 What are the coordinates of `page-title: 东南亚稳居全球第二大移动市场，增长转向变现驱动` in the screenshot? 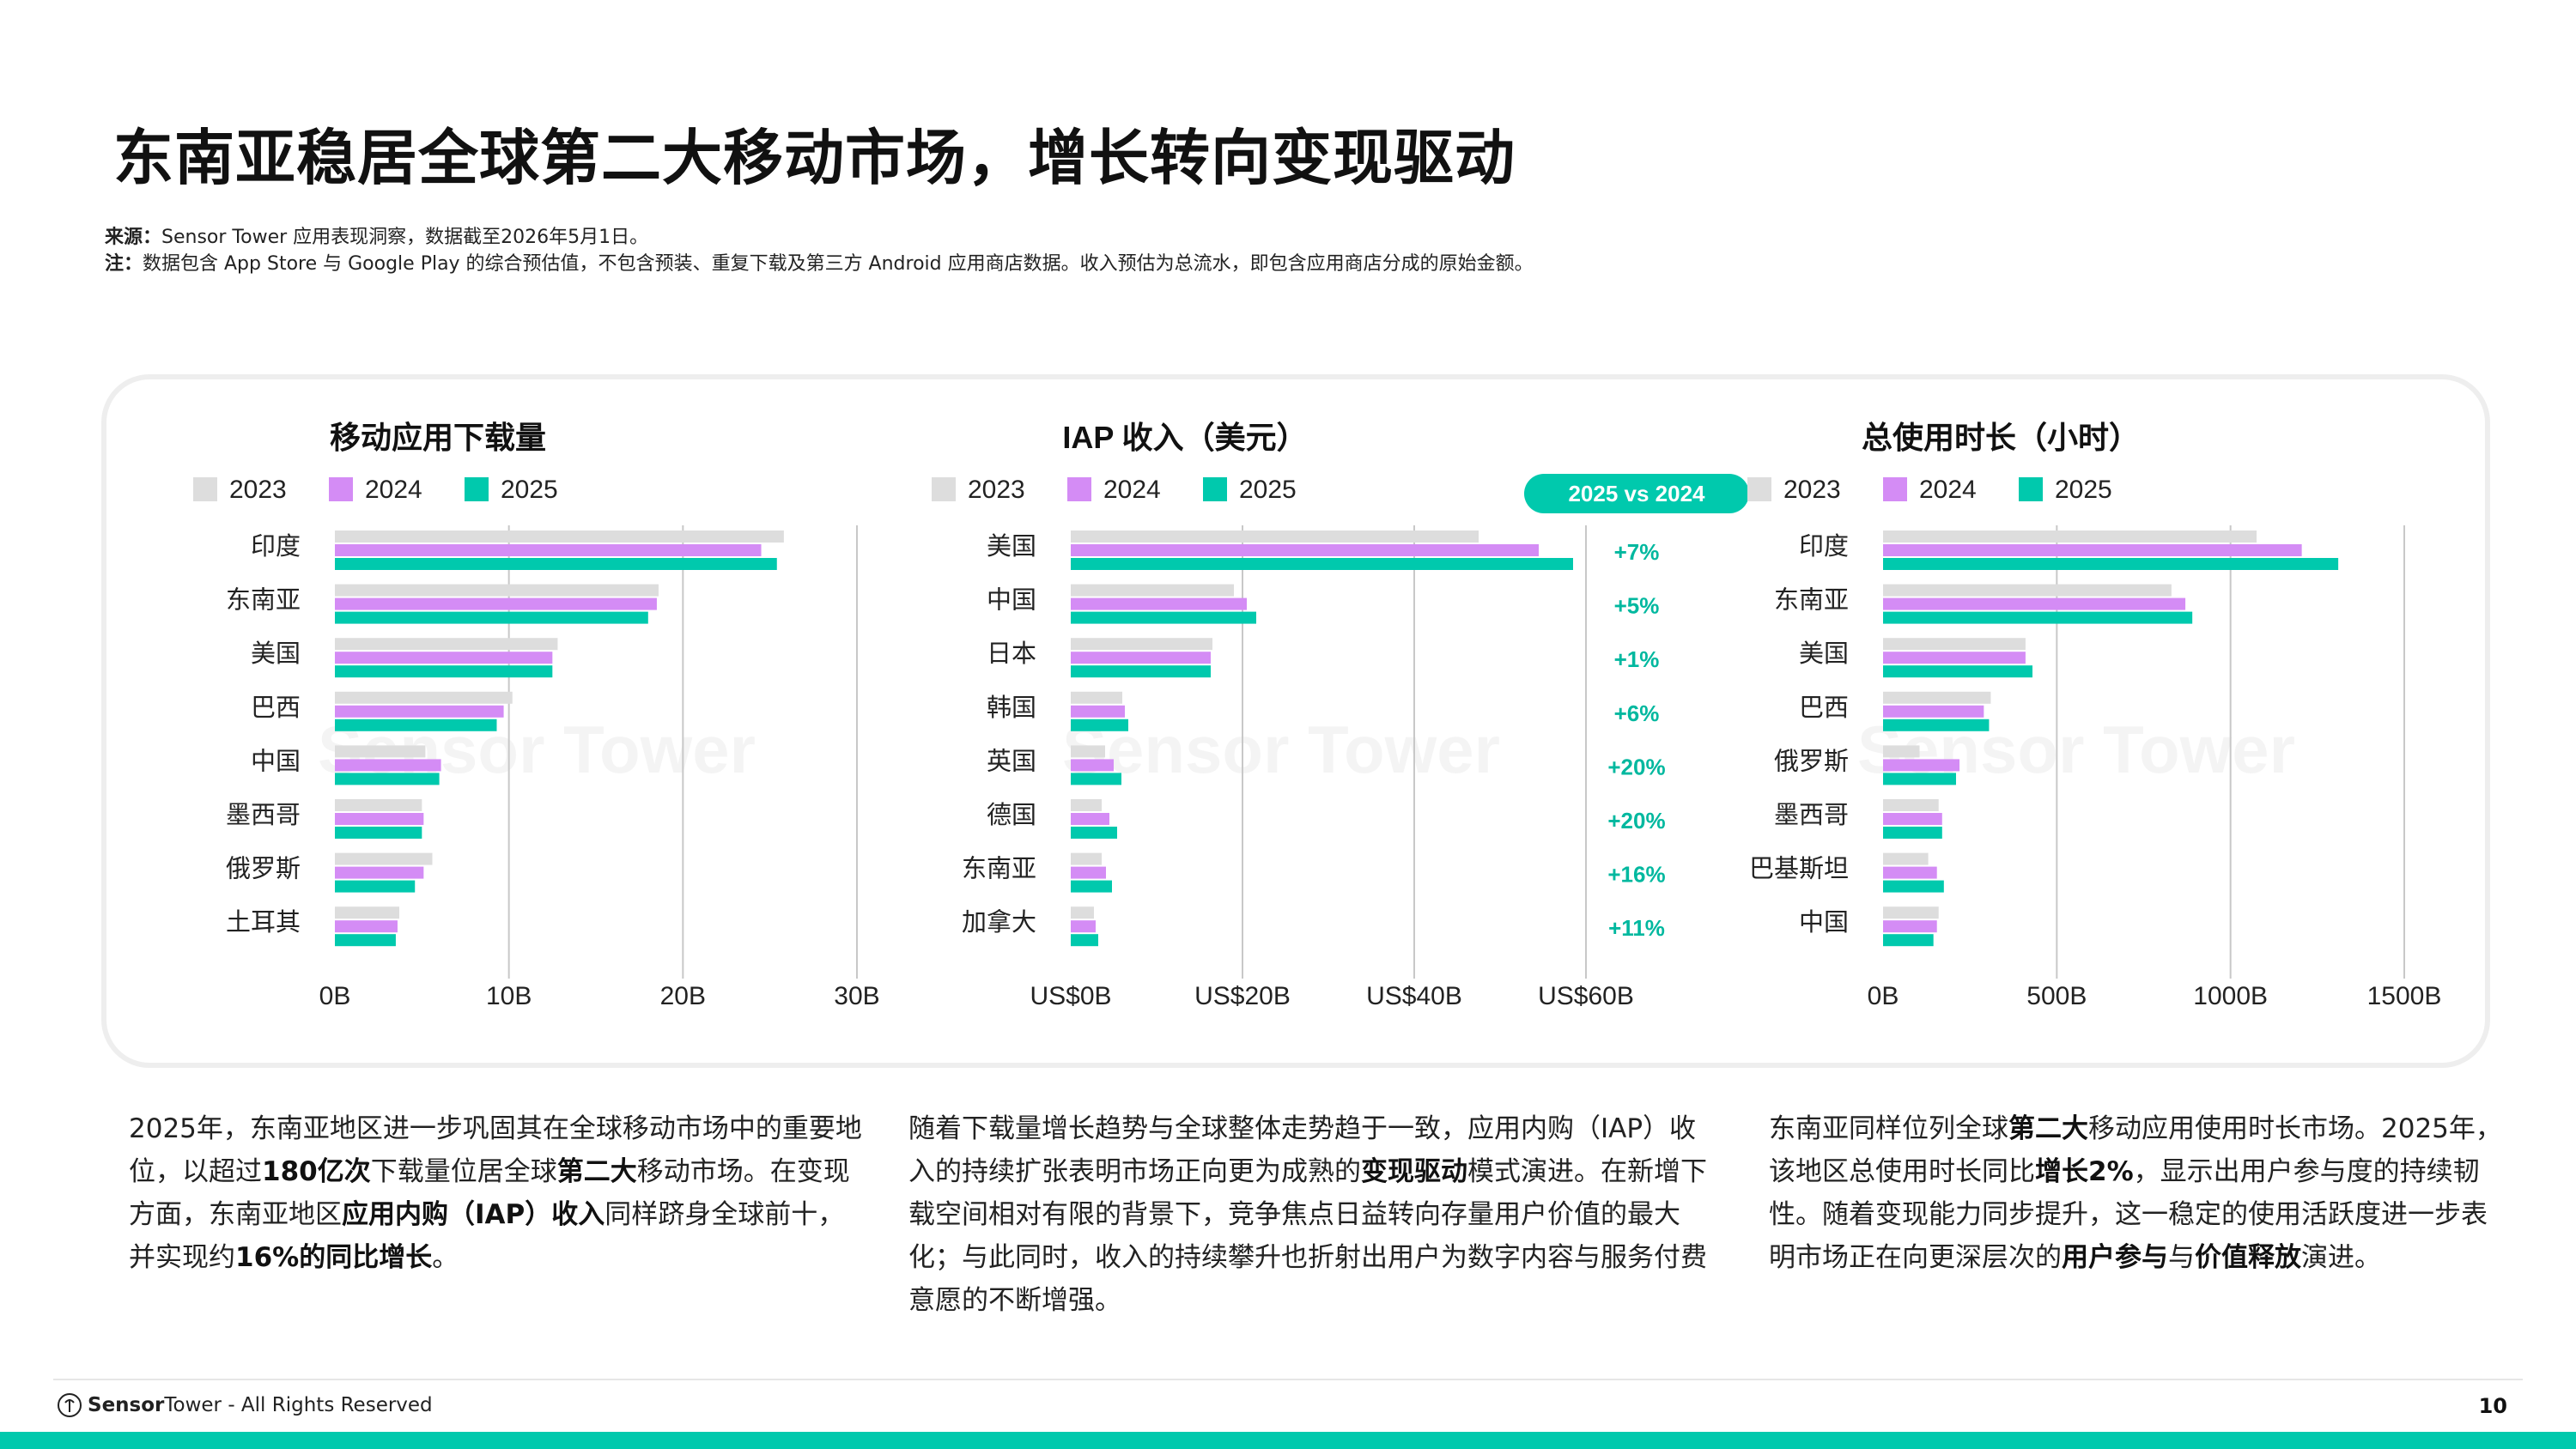 It's located at (814, 158).